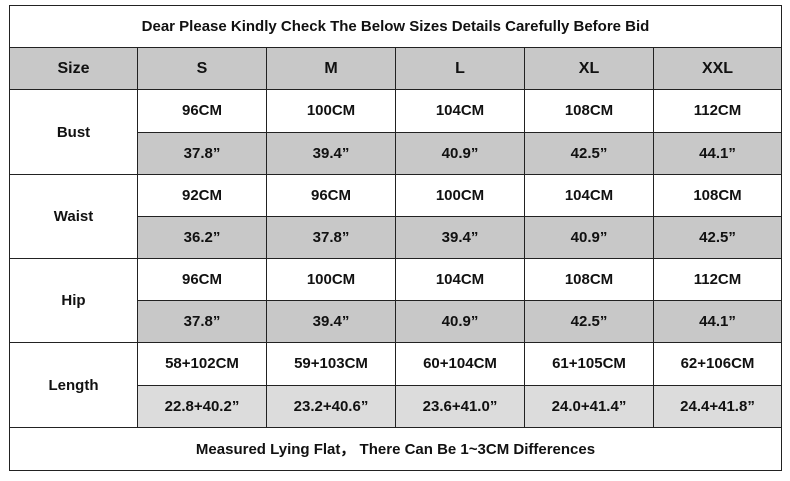  Describe the element at coordinates (73, 216) in the screenshot. I see `row-label-waist: Waist` at that location.